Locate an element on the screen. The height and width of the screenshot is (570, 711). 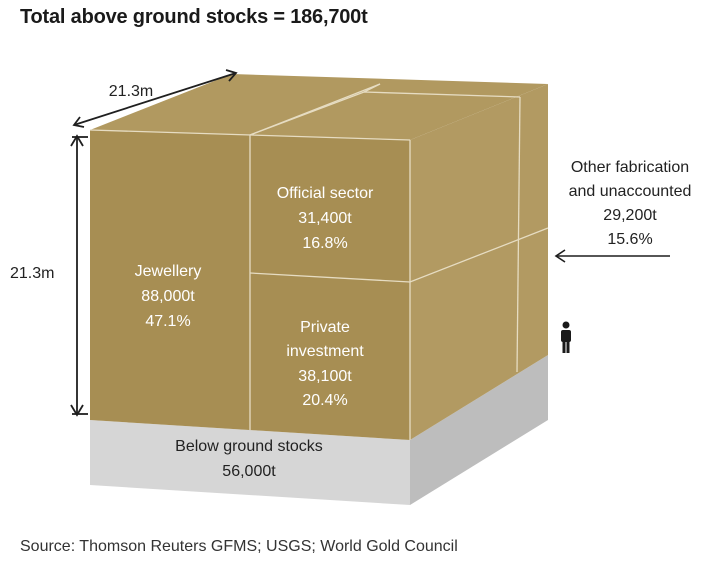
person-icon is located at coordinates (566, 337).